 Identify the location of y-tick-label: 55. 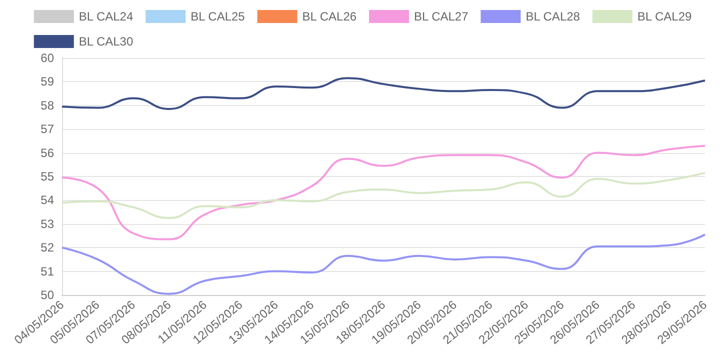
(47, 177).